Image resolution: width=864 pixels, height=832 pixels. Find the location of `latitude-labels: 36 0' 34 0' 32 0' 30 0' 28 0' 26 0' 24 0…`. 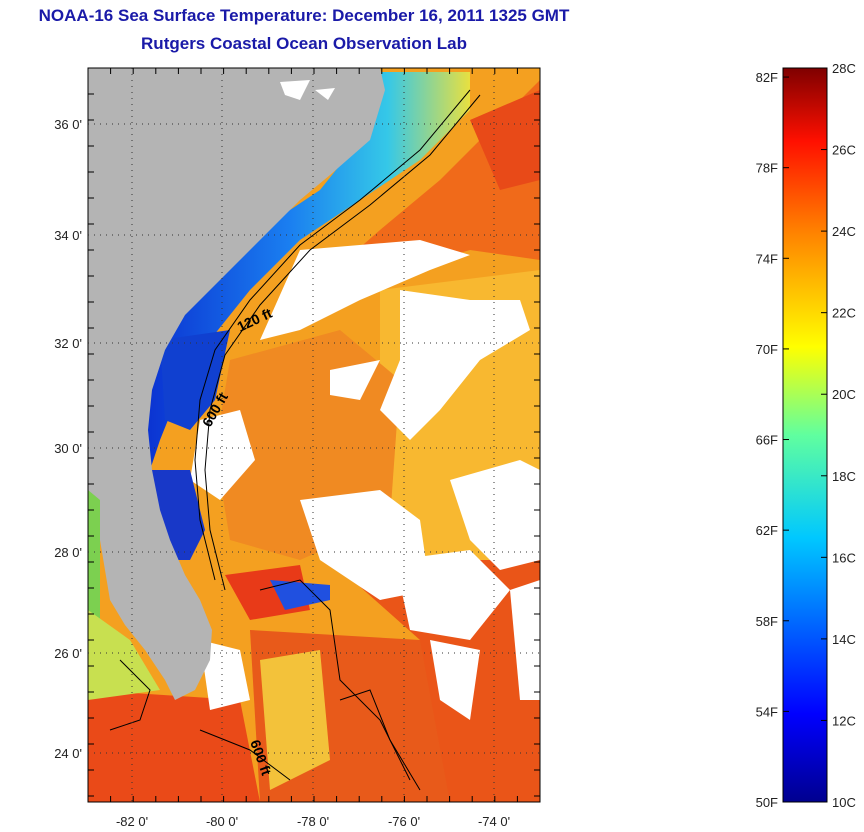

latitude-labels: 36 0' 34 0' 32 0' 30 0' 28 0' 26 0' 24 0… is located at coordinates (68, 439).